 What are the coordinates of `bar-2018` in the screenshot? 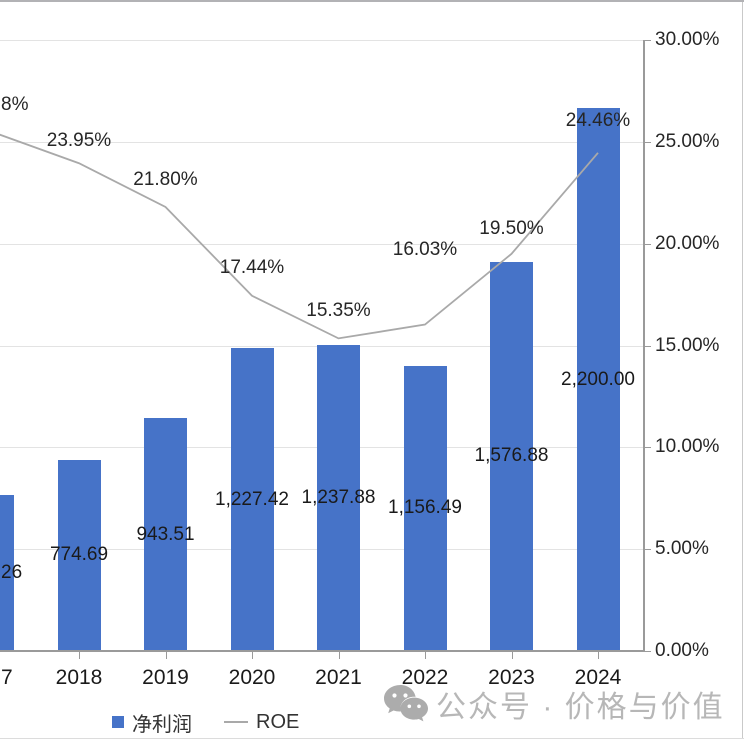 It's located at (79, 555).